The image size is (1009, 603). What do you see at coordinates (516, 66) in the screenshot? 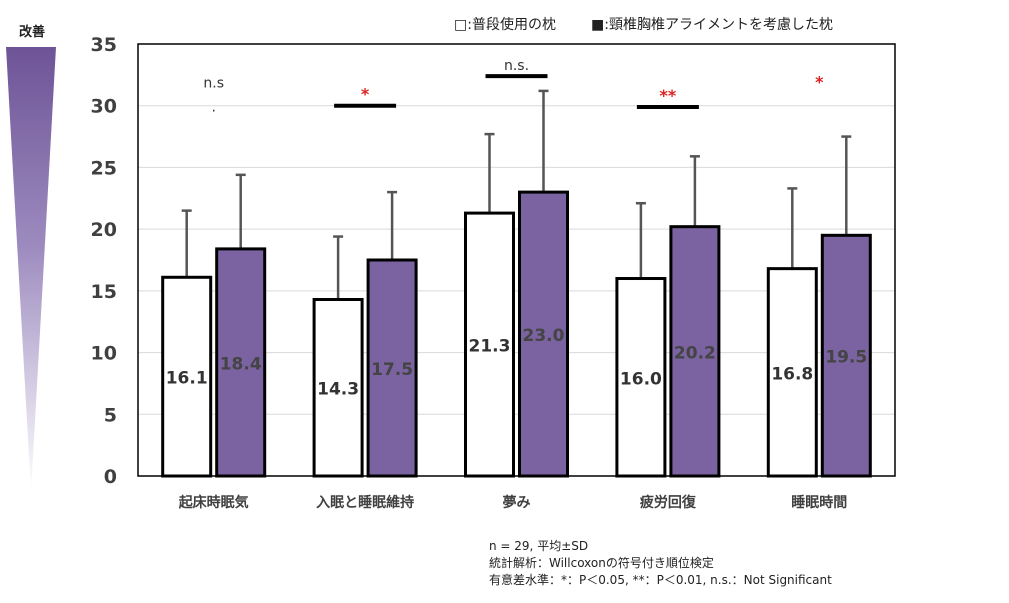
I see `significance-label: n.s.` at bounding box center [516, 66].